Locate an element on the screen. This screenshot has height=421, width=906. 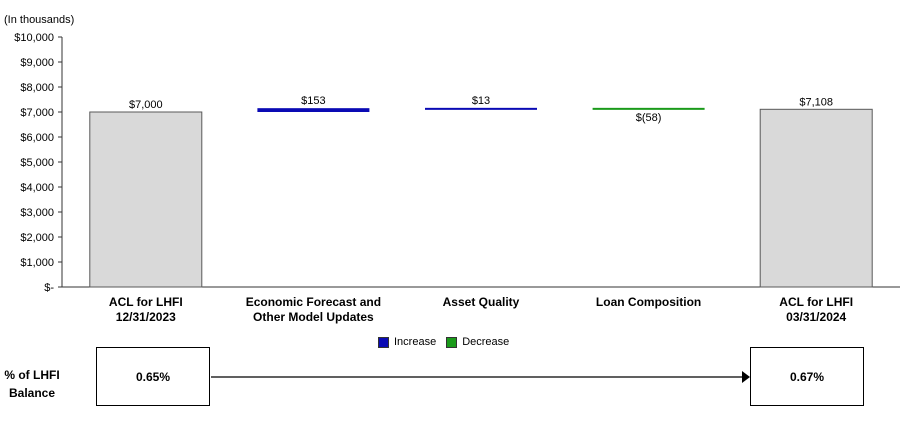
pct-start-box: 0.65% is located at coordinates (153, 376).